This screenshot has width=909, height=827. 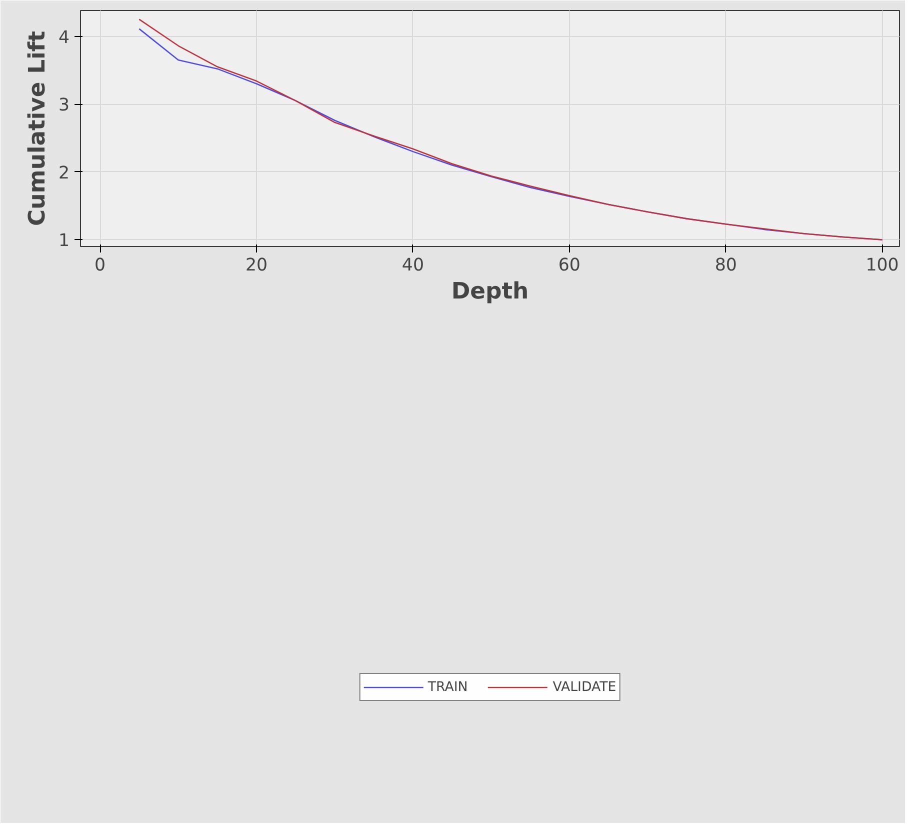 I want to click on y-tick-label: 3, so click(x=64, y=106).